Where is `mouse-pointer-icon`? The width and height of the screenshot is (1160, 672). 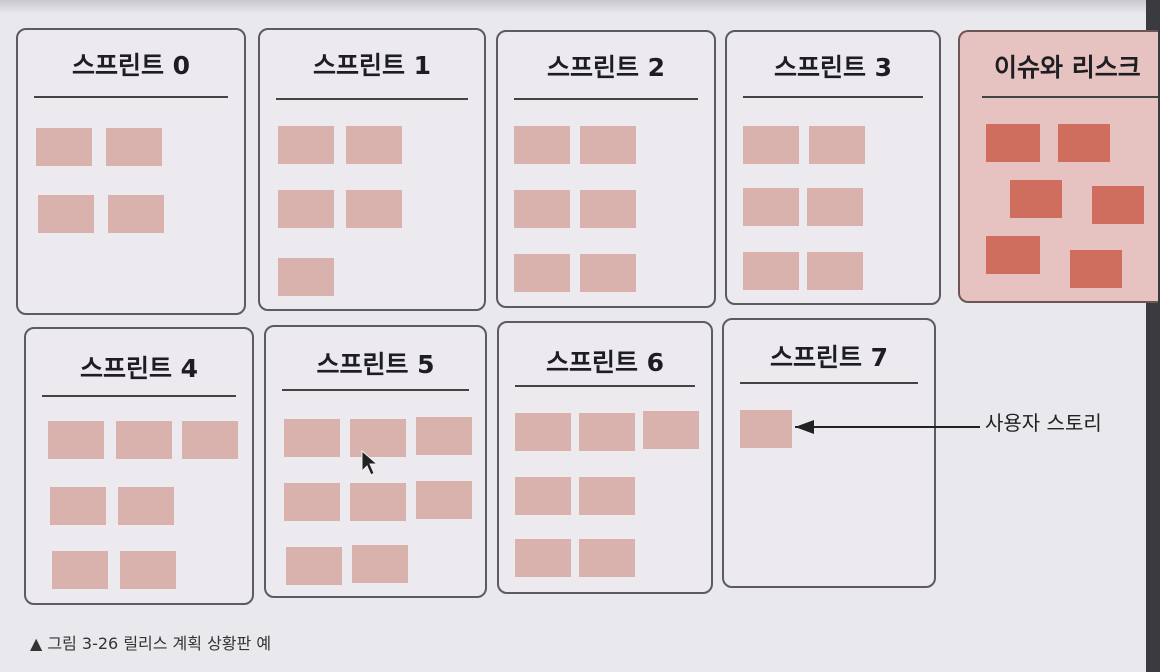 mouse-pointer-icon is located at coordinates (370, 462).